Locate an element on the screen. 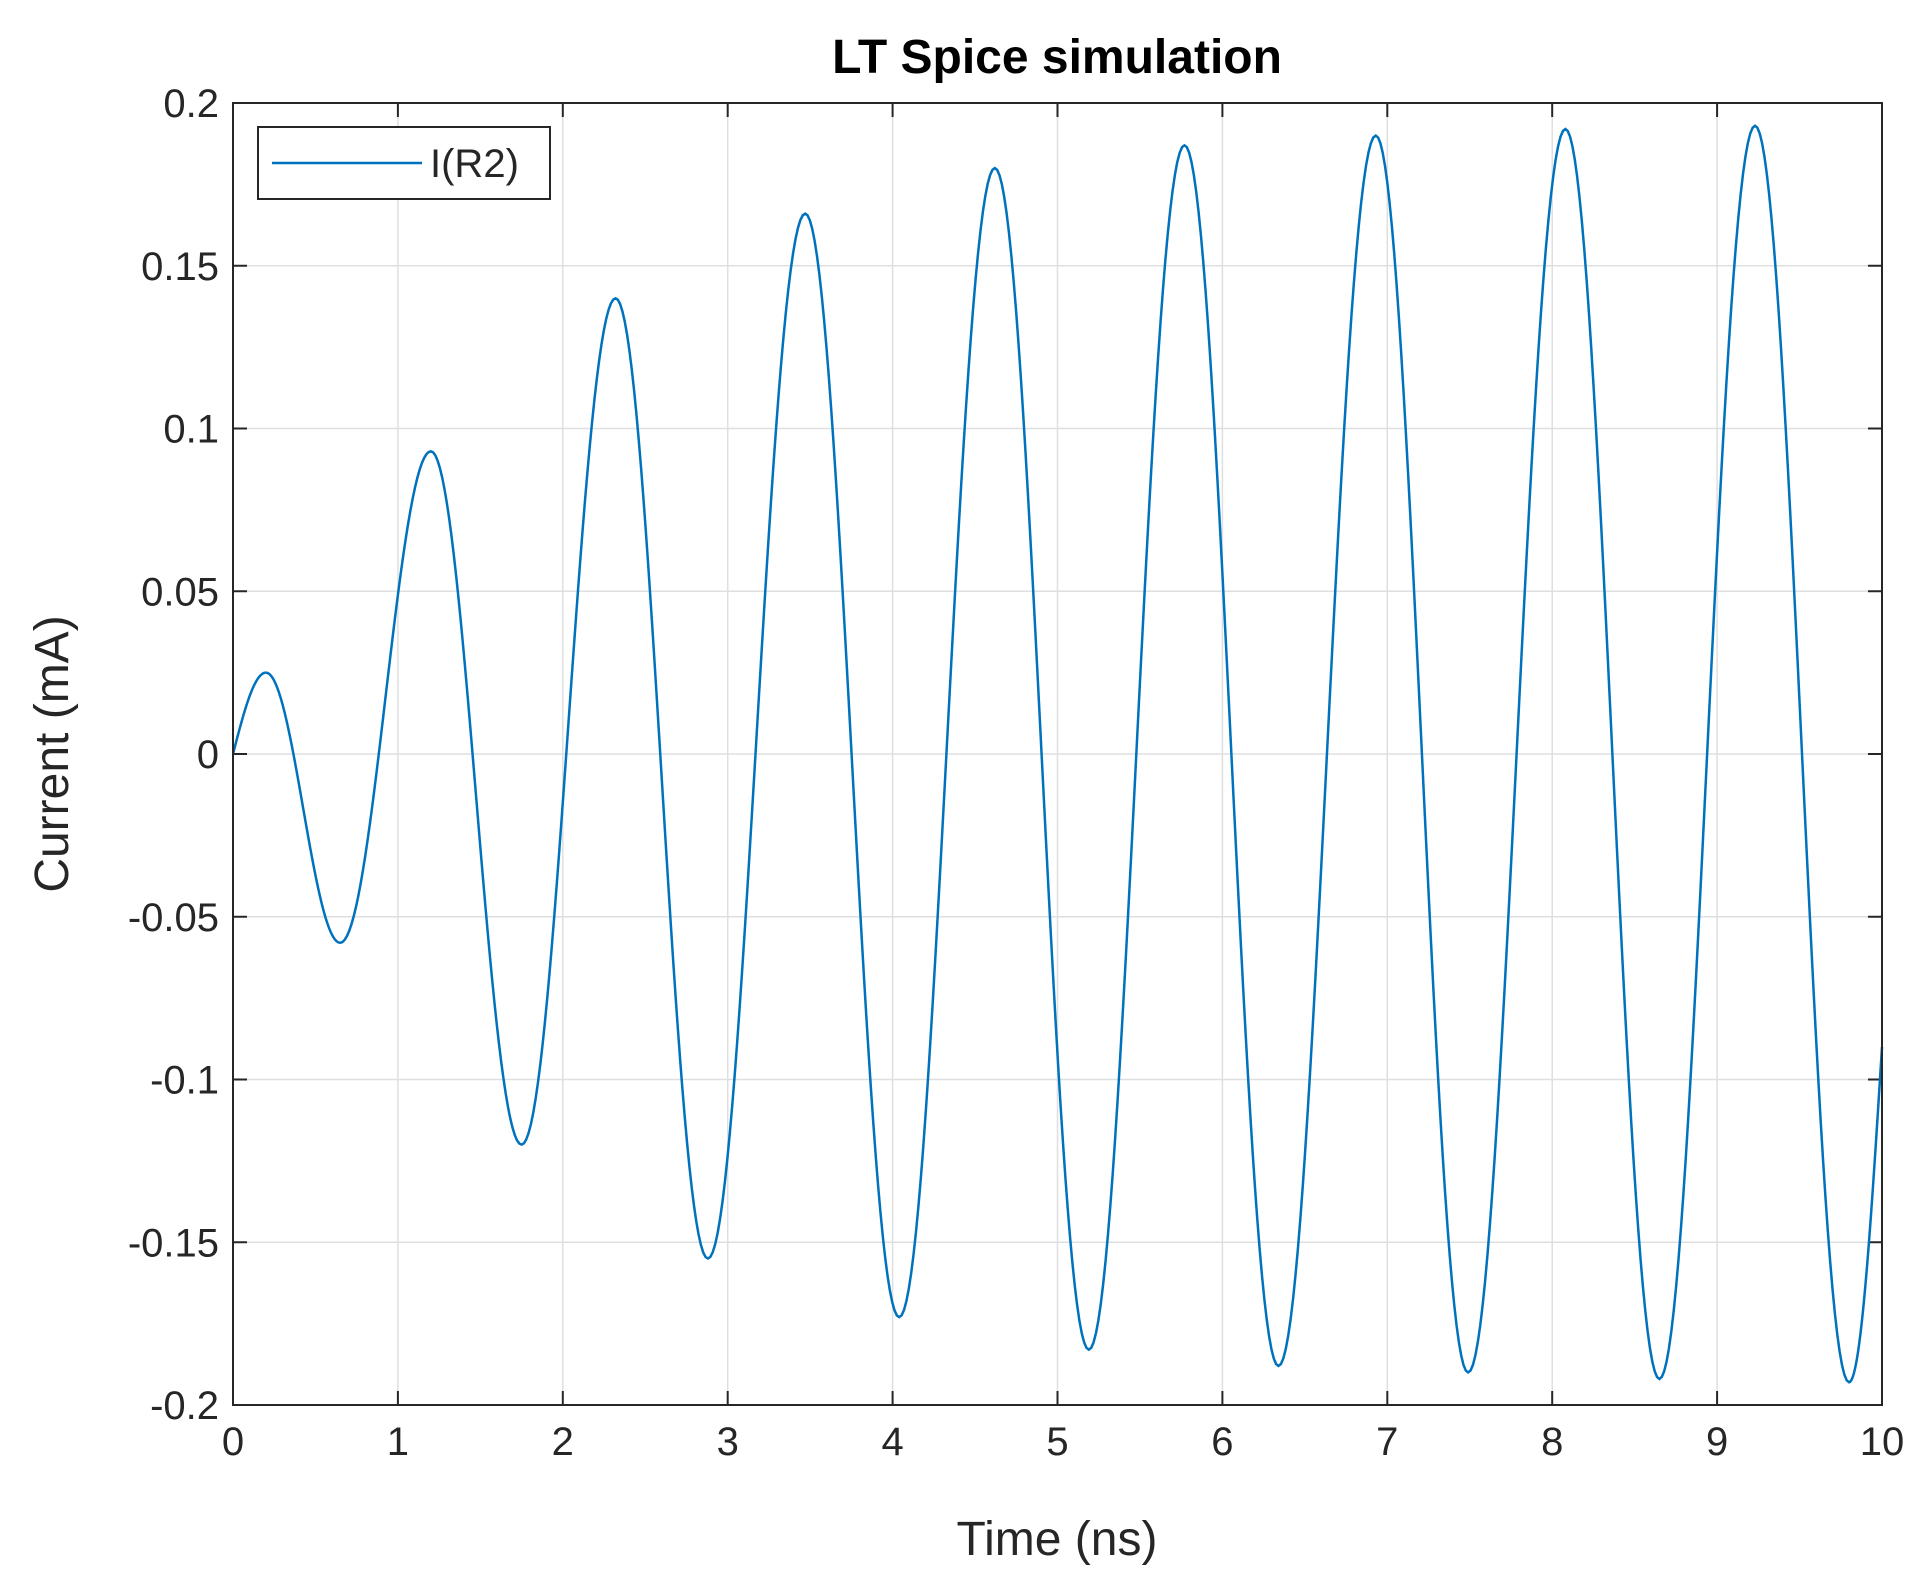  x-tick-label: 2 is located at coordinates (563, 1442).